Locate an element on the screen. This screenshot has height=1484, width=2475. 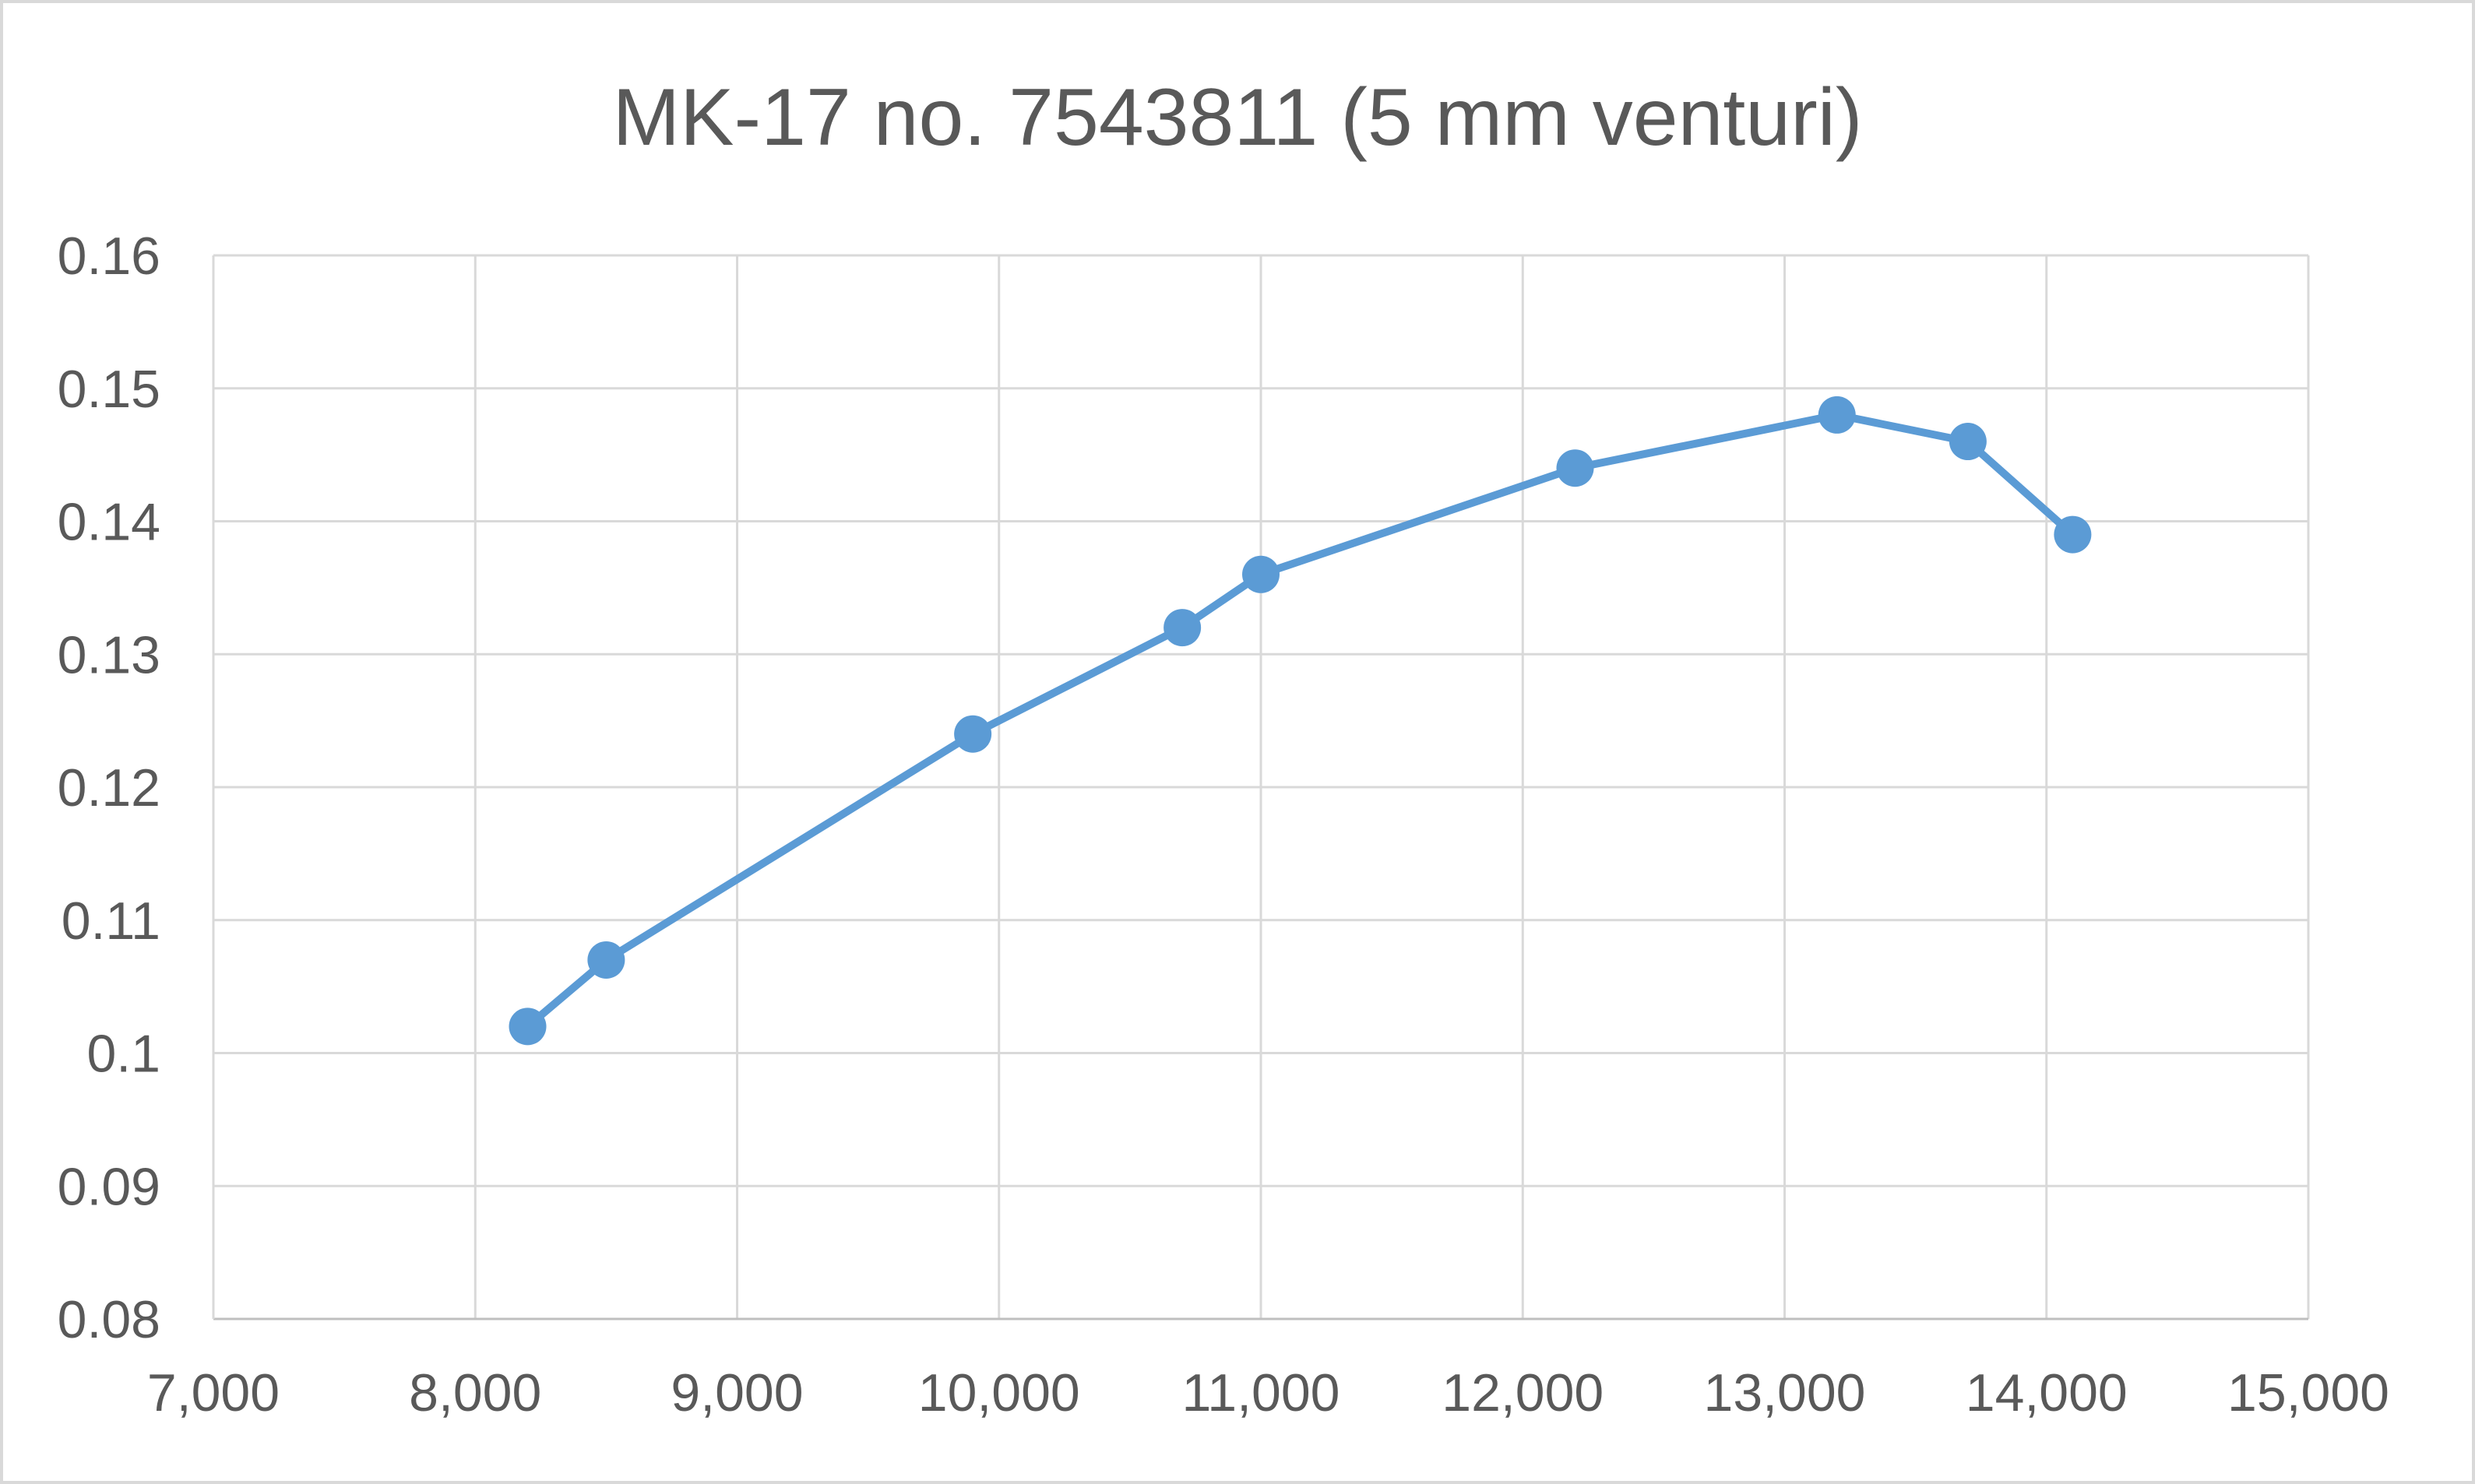
y-tick-label: 0.15 is located at coordinates (109, 389).